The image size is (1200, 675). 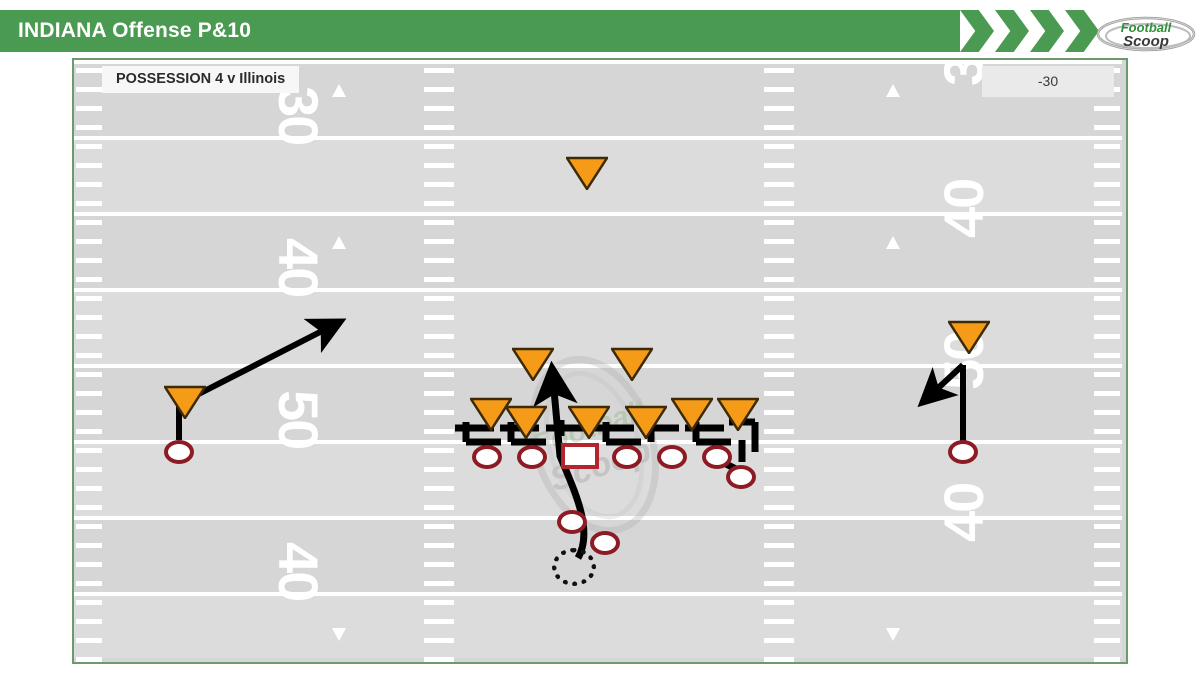 What do you see at coordinates (261, 379) in the screenshot?
I see `route-receiver-left` at bounding box center [261, 379].